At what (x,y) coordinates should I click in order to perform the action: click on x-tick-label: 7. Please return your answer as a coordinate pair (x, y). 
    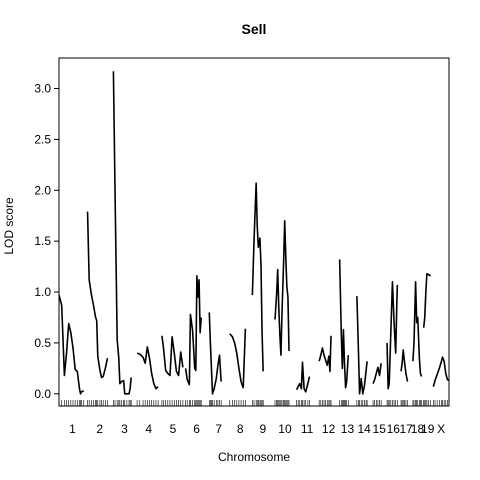
    Looking at the image, I should click on (218, 429).